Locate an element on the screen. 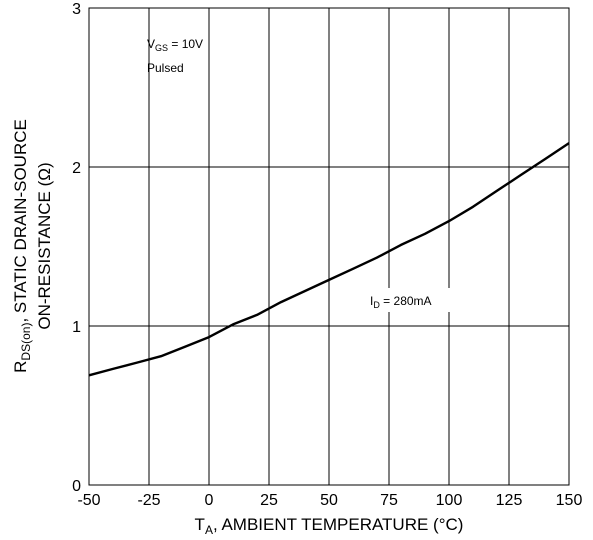  x-axis-title-symbol: T is located at coordinates (200, 524).